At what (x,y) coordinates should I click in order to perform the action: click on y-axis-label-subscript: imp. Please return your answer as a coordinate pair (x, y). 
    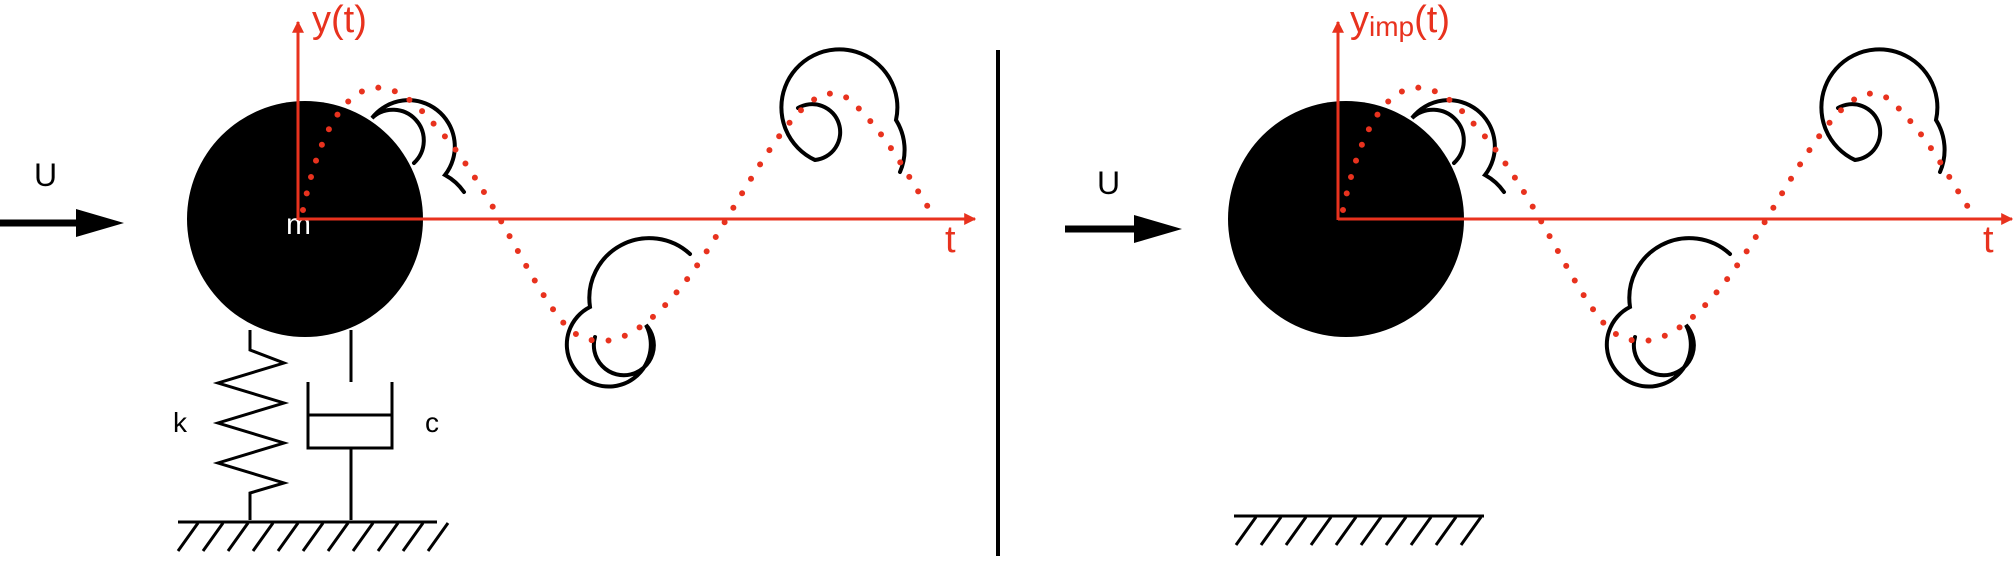
    Looking at the image, I should click on (1391, 26).